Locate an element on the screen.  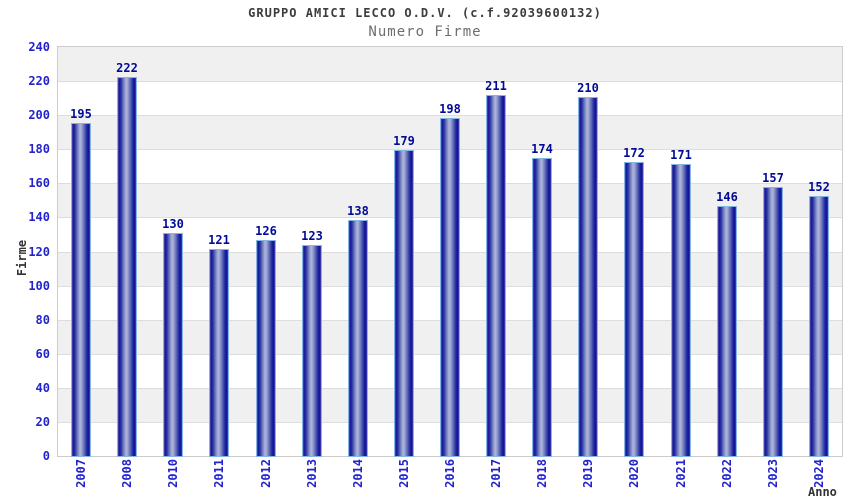
bar-value-label: 123 is located at coordinates (312, 236).